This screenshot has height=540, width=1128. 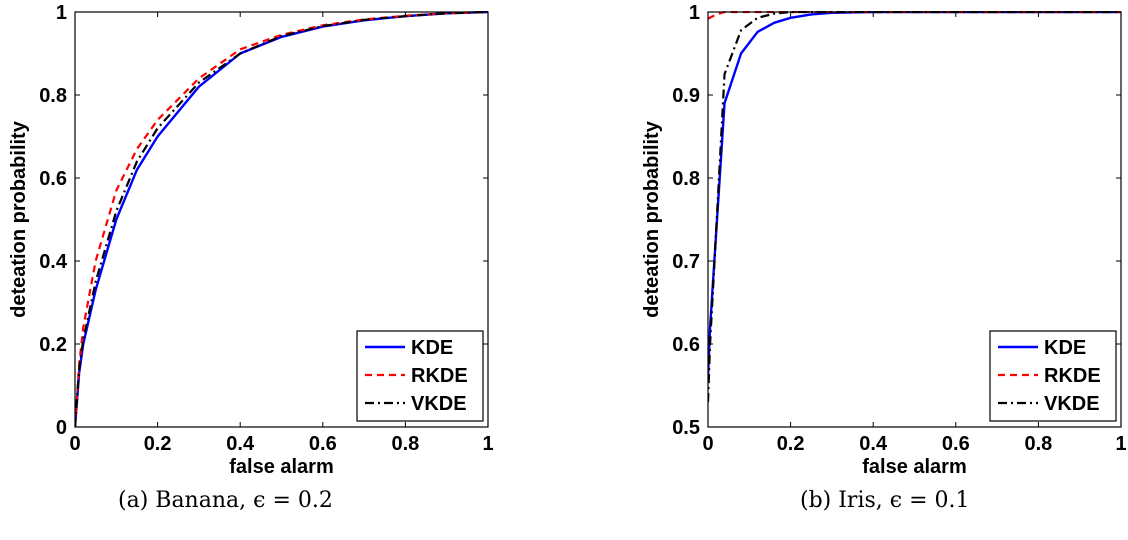 What do you see at coordinates (845, 500) in the screenshot?
I see `caption-b-label: (b) Iris,` at bounding box center [845, 500].